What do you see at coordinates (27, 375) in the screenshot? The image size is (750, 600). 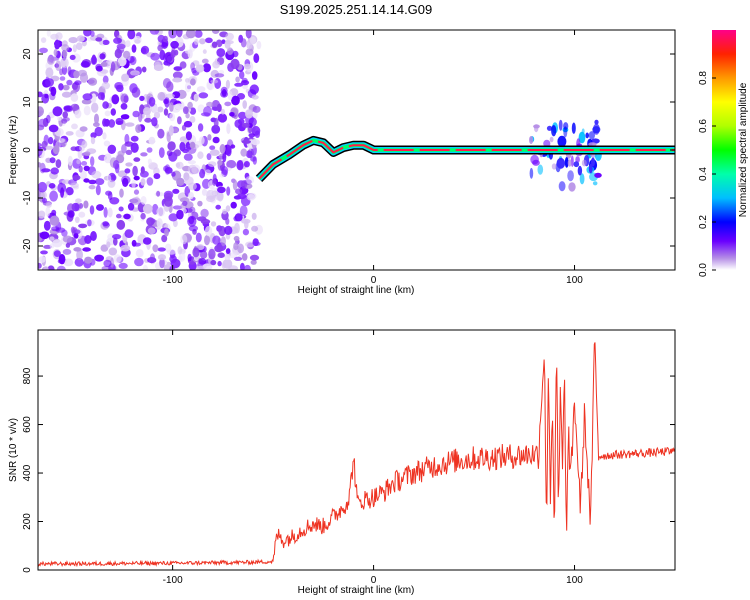 I see `y-tick-label: 800` at bounding box center [27, 375].